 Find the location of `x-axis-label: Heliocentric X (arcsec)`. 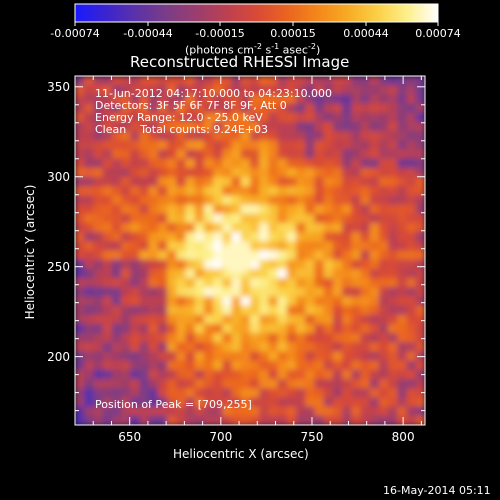

x-axis-label: Heliocentric X (arcsec) is located at coordinates (241, 454).